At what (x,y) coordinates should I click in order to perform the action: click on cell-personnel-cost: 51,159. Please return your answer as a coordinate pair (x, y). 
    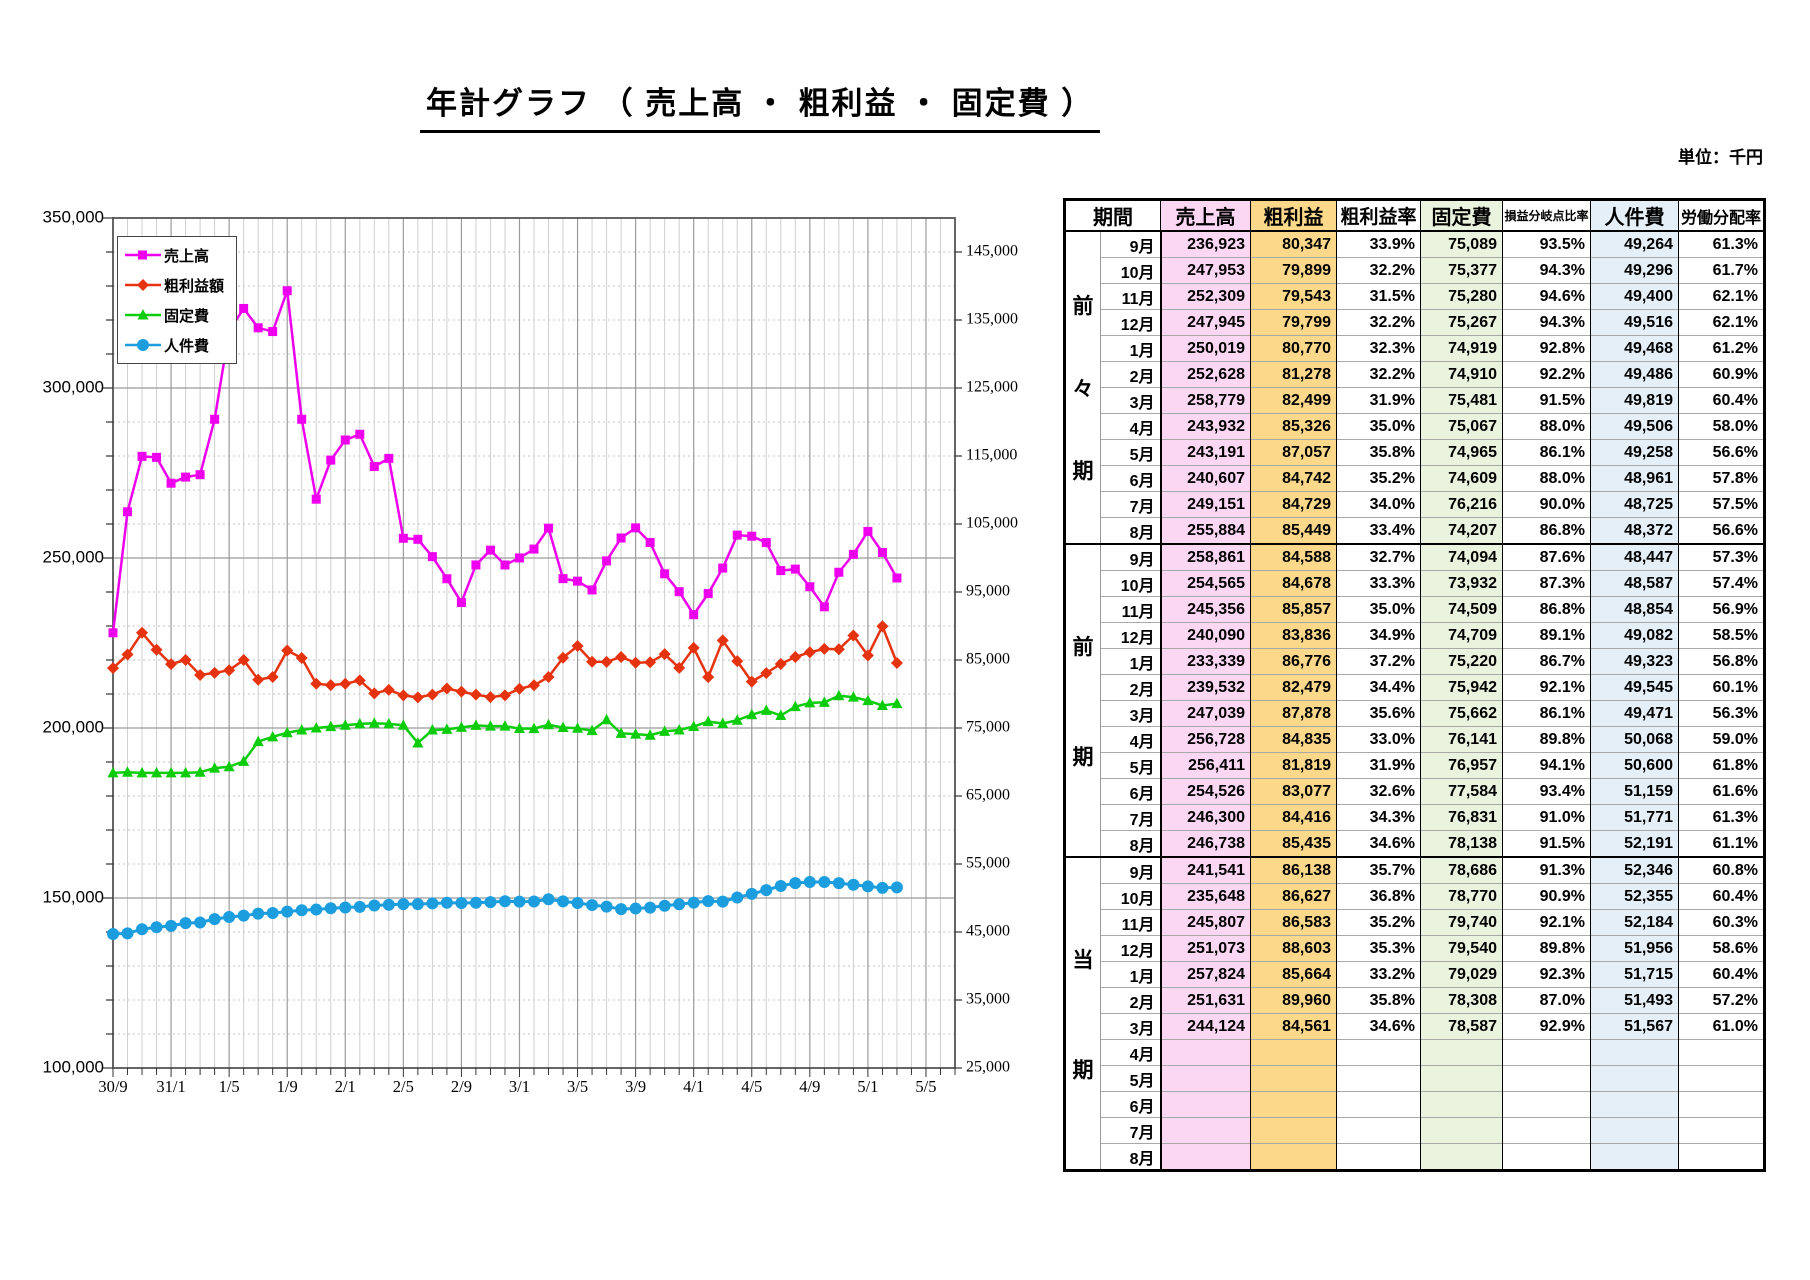
    Looking at the image, I should click on (1634, 791).